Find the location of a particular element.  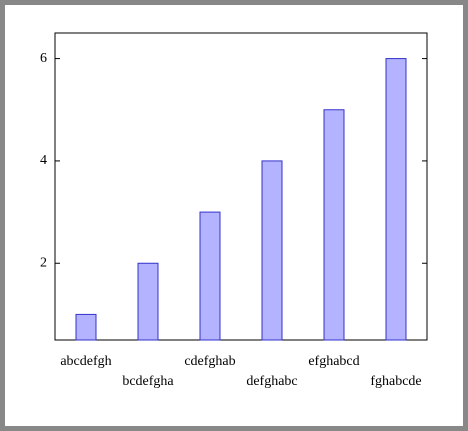

x-tick-label: fghabcde is located at coordinates (395, 381).